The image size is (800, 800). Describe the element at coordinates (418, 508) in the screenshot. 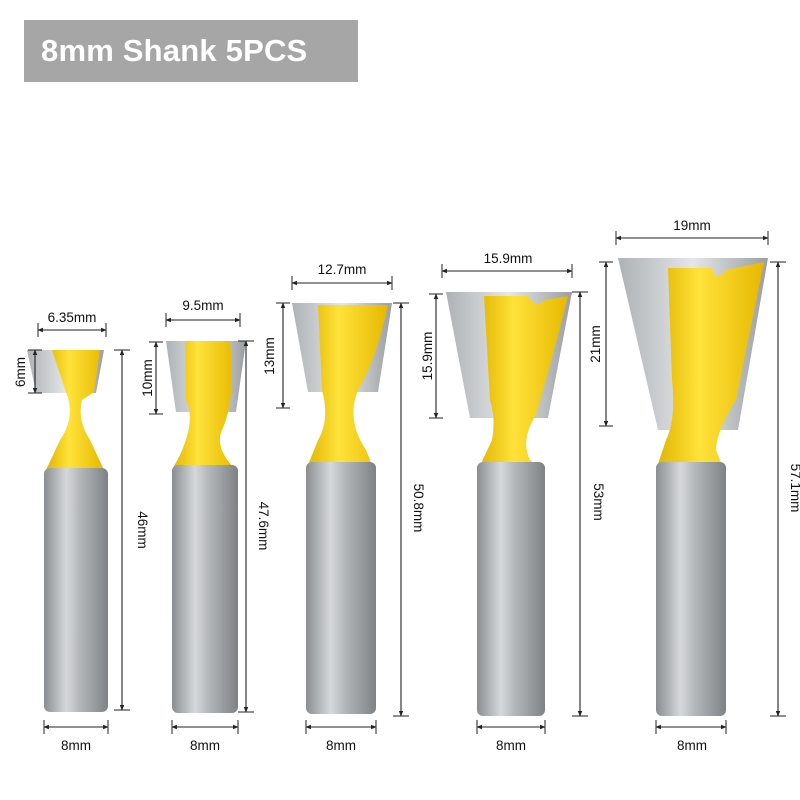

I see `bit-3-length-label: 50.8mm` at that location.